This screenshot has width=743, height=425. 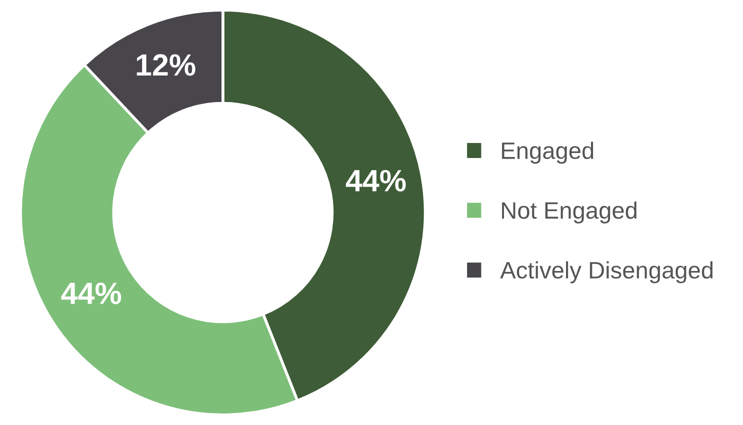 I want to click on legend-label: Not Engaged, so click(x=569, y=212).